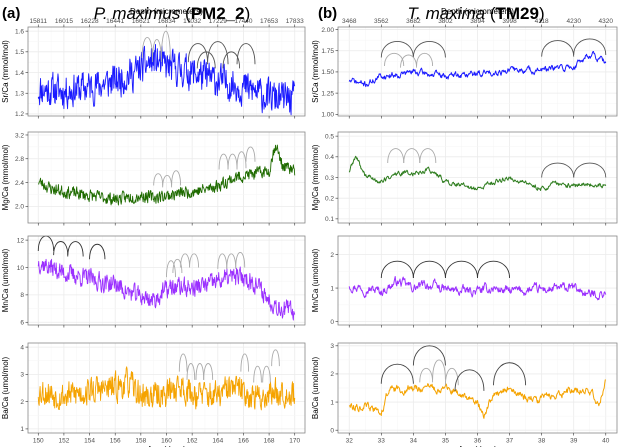 The width and height of the screenshot is (624, 447). I want to click on top-tick-label: 16228, so click(90, 21).